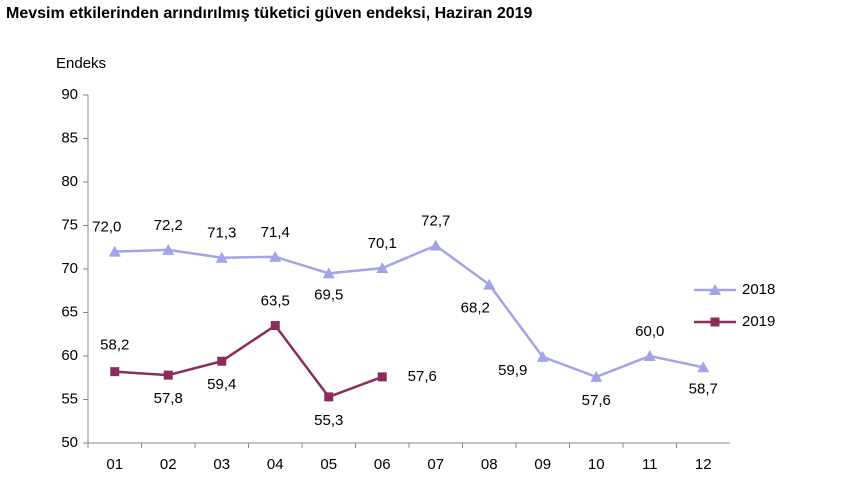 This screenshot has height=480, width=860. What do you see at coordinates (542, 464) in the screenshot?
I see `x-tick-label: 09` at bounding box center [542, 464].